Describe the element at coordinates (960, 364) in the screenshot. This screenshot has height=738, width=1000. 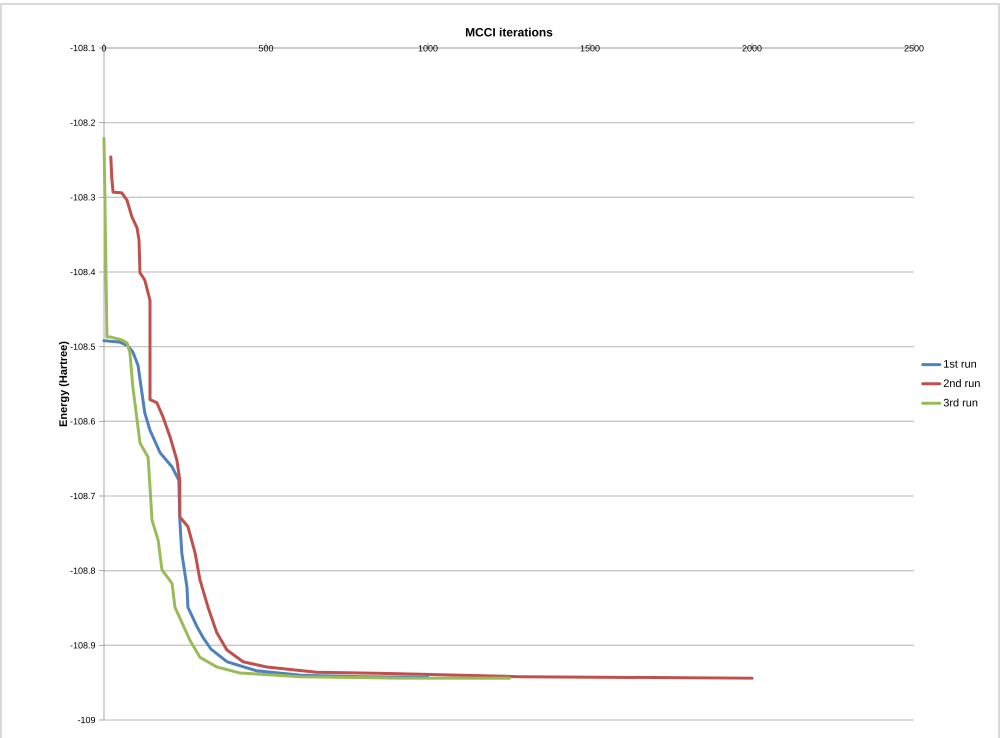
I see `legend-label: 1st run` at that location.